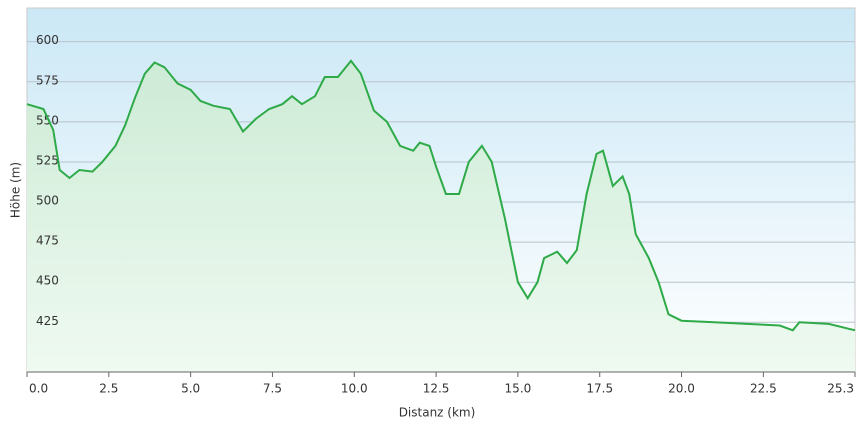 The width and height of the screenshot is (864, 432). I want to click on x-tick-label: 7.5, so click(272, 389).